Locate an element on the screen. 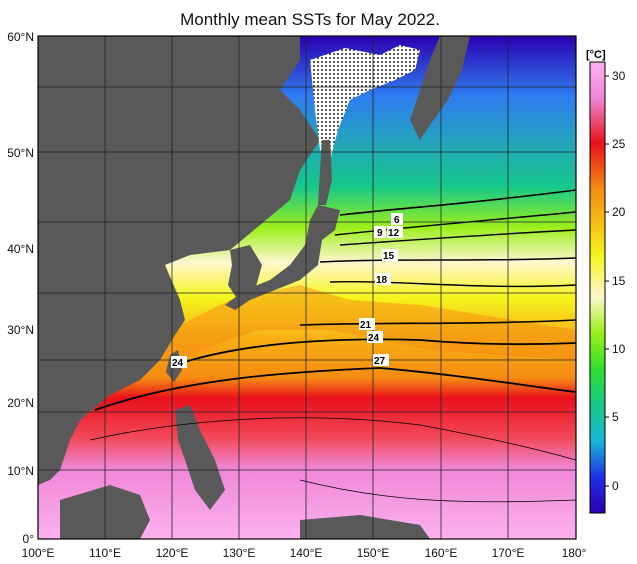  contour-label-18: 18 is located at coordinates (382, 280).